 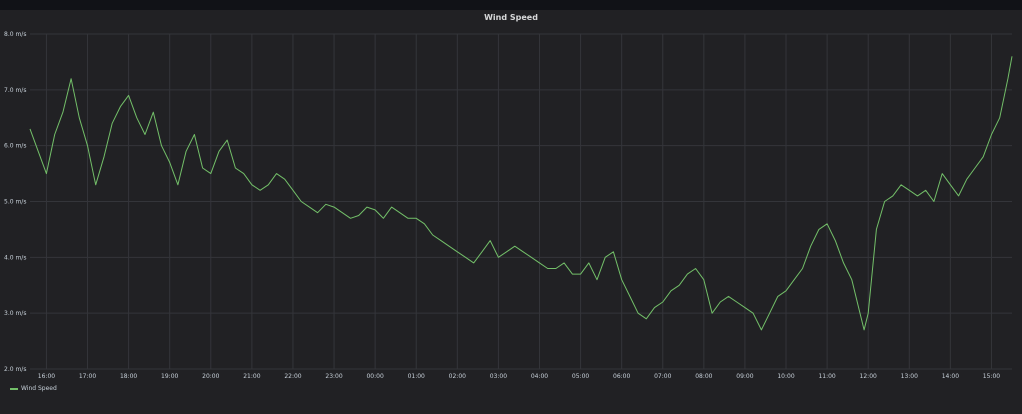 I want to click on x-tick-label: 04:00, so click(x=539, y=376).